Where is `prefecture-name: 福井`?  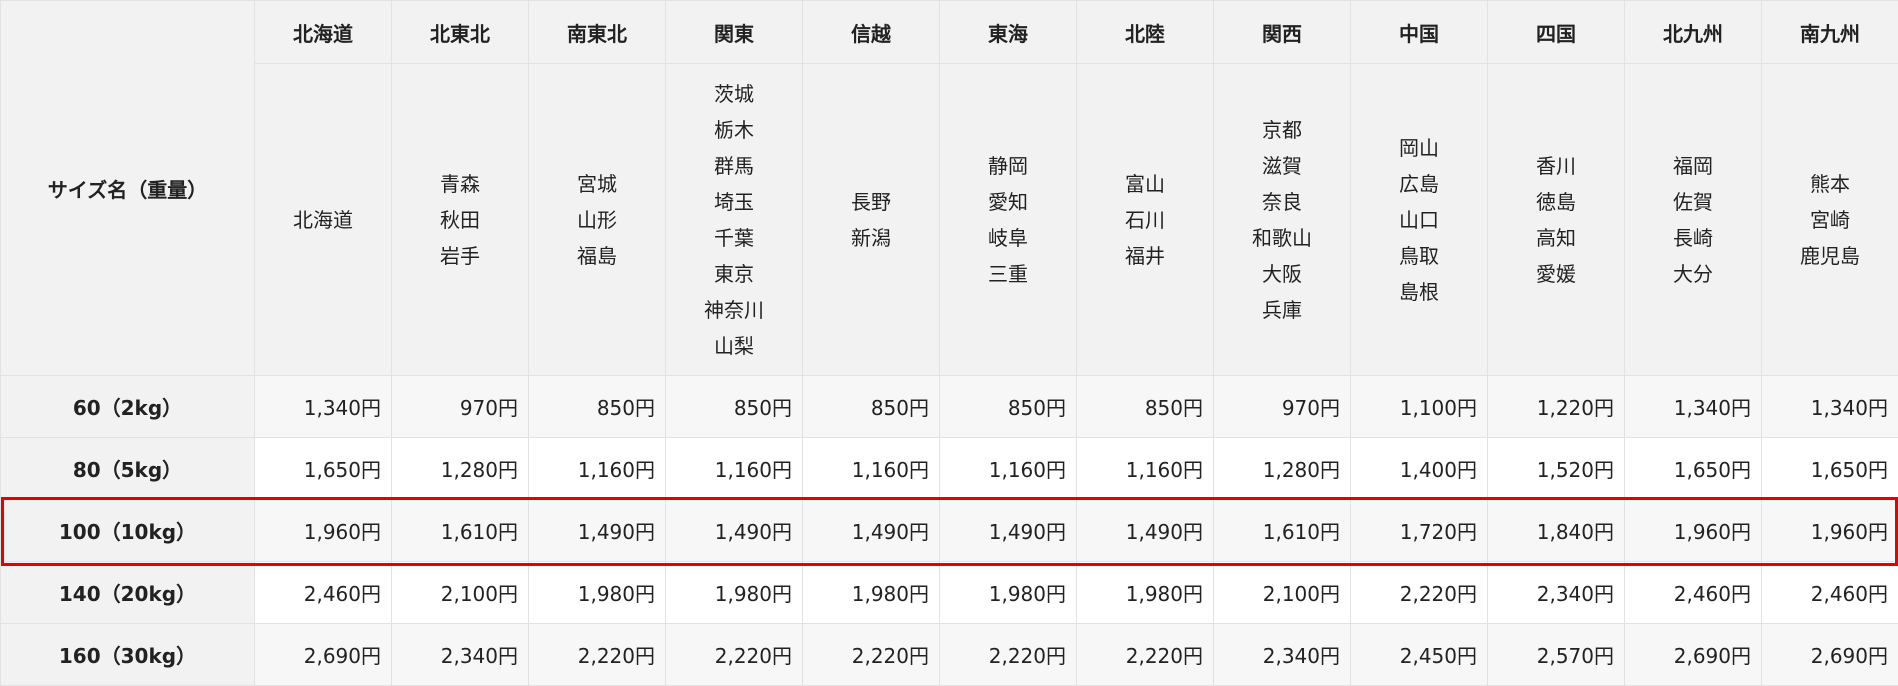 prefecture-name: 福井 is located at coordinates (1145, 256).